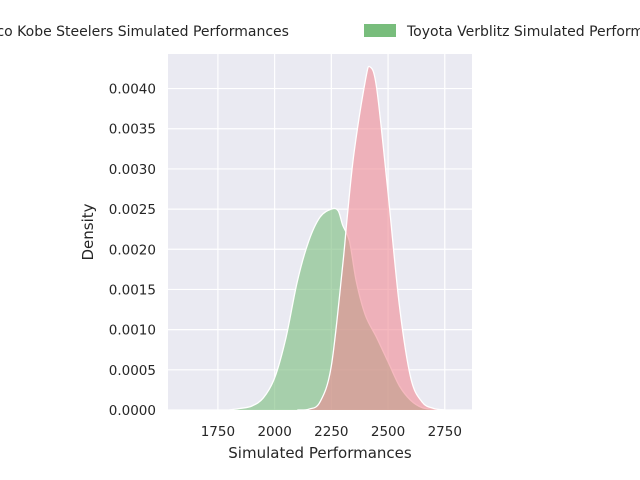 Image resolution: width=640 pixels, height=480 pixels. I want to click on y-tick-label: 0.0005, so click(132, 371).